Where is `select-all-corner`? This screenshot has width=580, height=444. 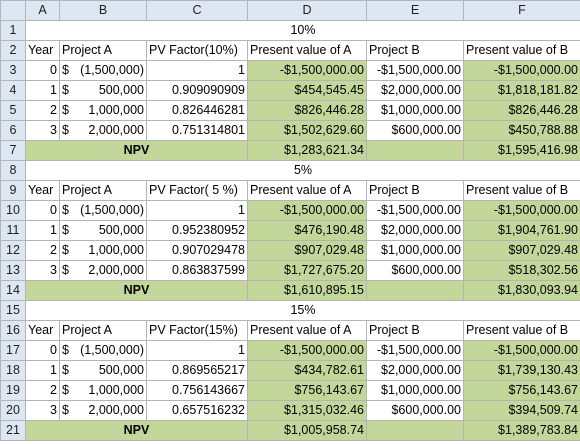 select-all-corner is located at coordinates (13, 10).